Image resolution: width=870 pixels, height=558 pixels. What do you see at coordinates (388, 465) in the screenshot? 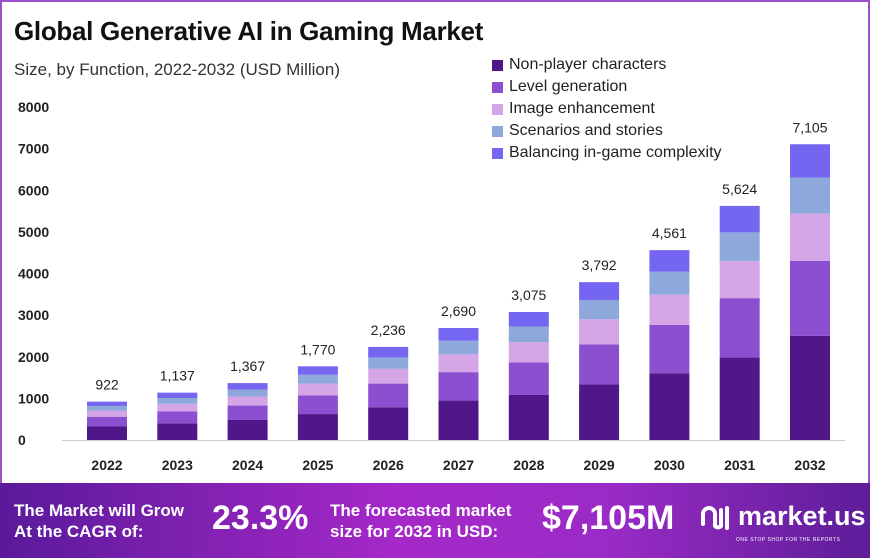
I see `x-tick-label: 2026` at bounding box center [388, 465].